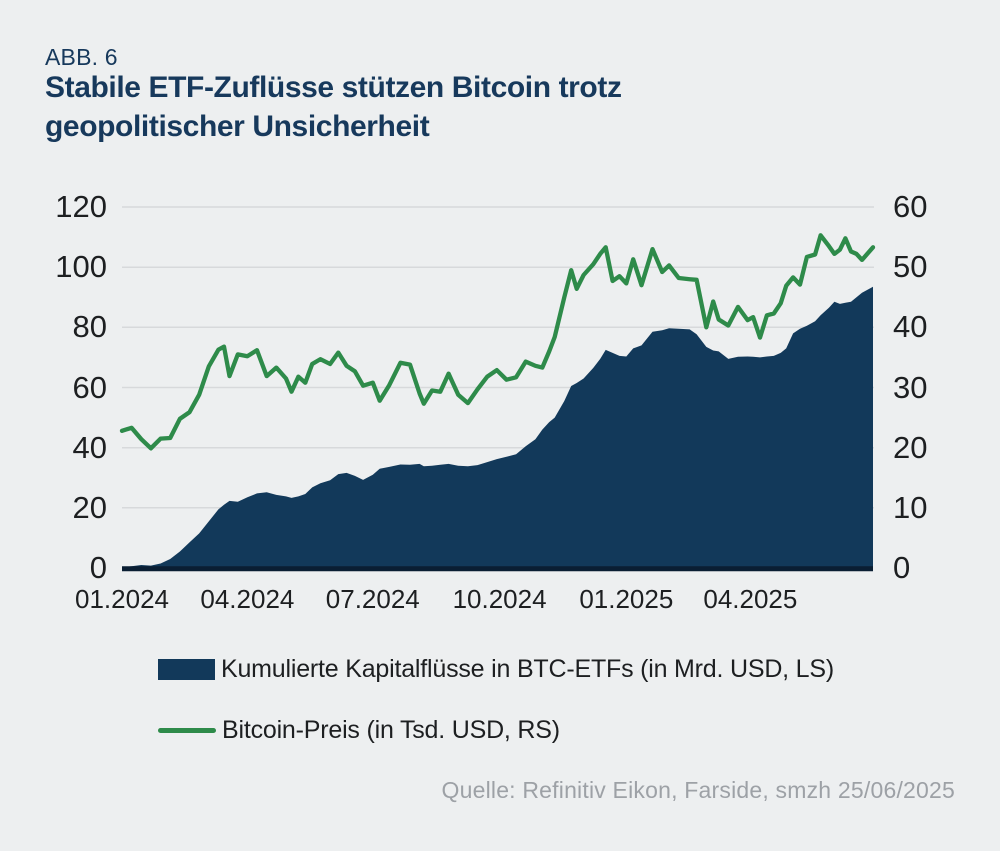  I want to click on left-axis-tick: 0, so click(98, 567).